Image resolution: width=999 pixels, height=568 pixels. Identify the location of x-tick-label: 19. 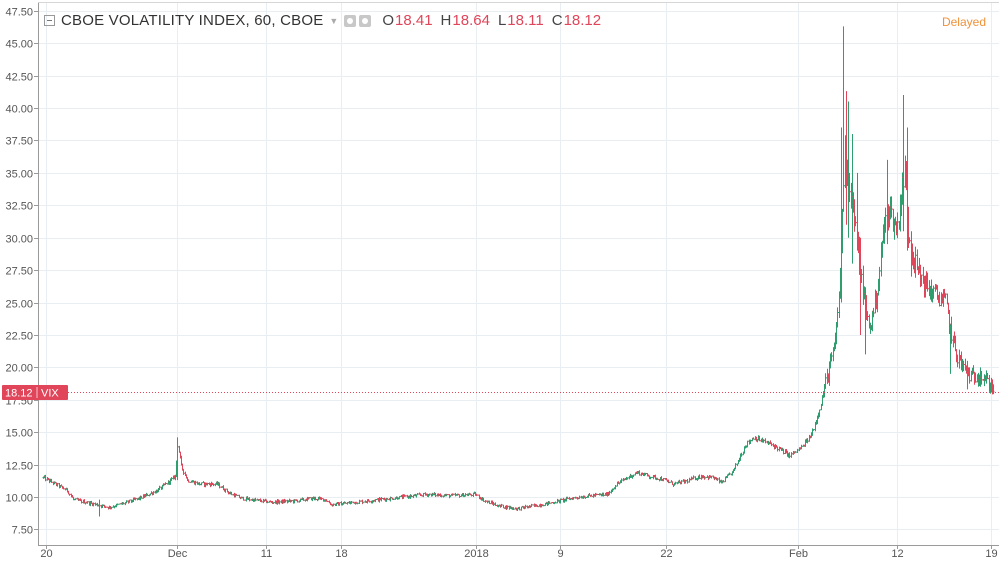
(991, 554).